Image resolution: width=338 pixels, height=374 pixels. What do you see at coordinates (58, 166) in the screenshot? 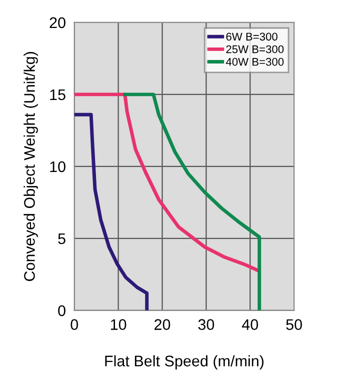
I see `y-tick-label: 10` at bounding box center [58, 166].